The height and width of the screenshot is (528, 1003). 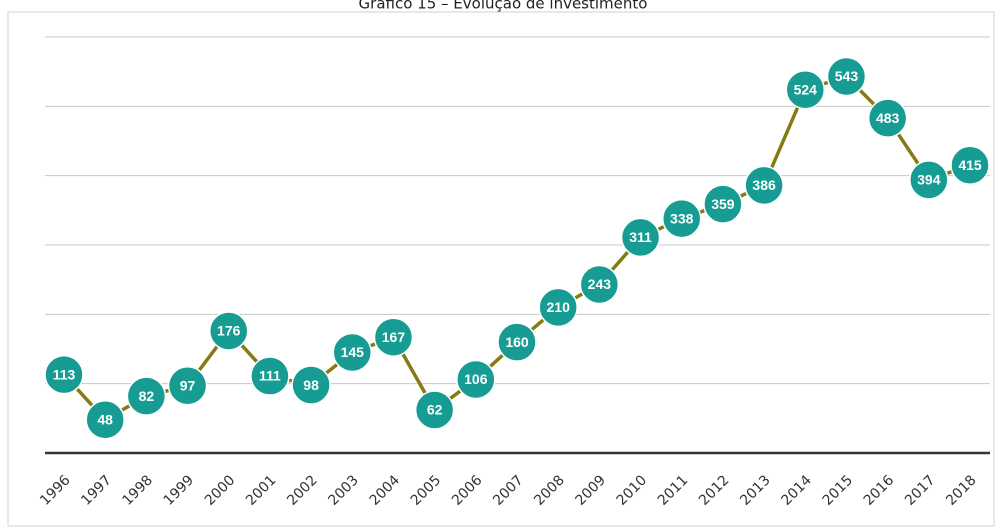 What do you see at coordinates (261, 490) in the screenshot?
I see `x-tick-label: 2001` at bounding box center [261, 490].